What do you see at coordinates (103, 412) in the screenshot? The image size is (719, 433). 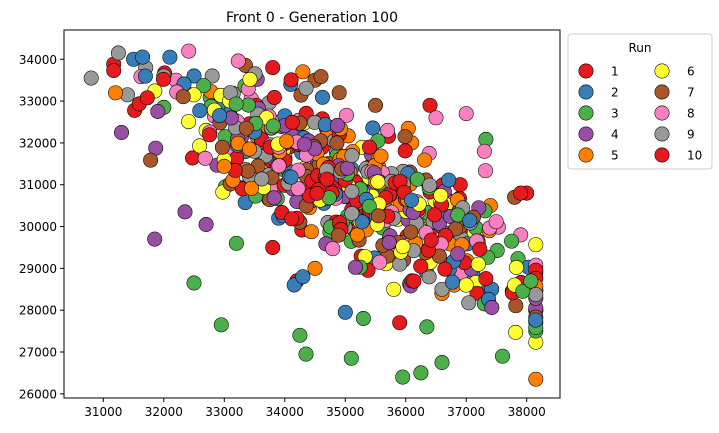 I see `x-tick-label: 31000` at bounding box center [103, 412].